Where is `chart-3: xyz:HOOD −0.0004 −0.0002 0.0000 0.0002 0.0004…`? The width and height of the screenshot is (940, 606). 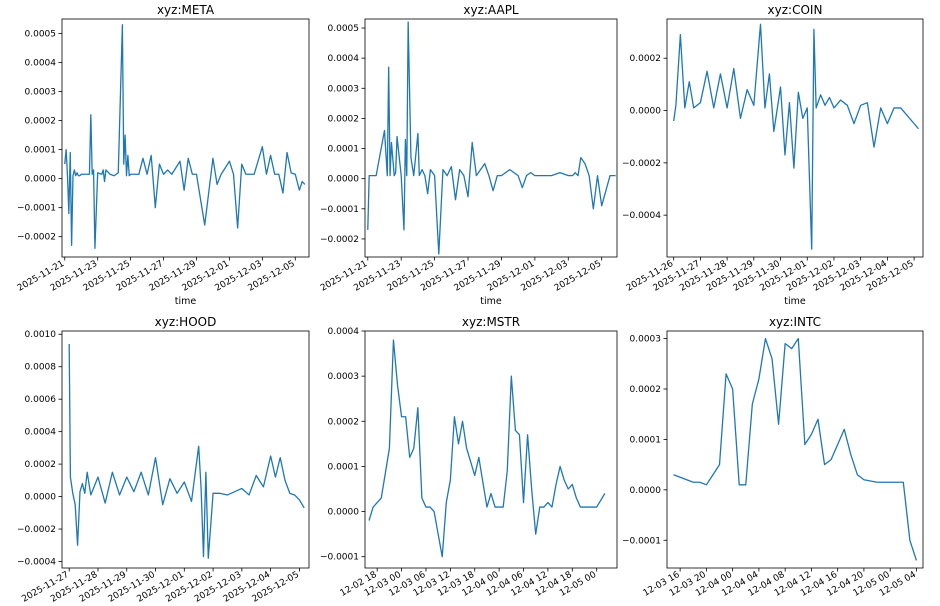 chart-3: xyz:HOOD −0.0004 −0.0002 0.0000 0.0002 0.0004… is located at coordinates (163, 460).